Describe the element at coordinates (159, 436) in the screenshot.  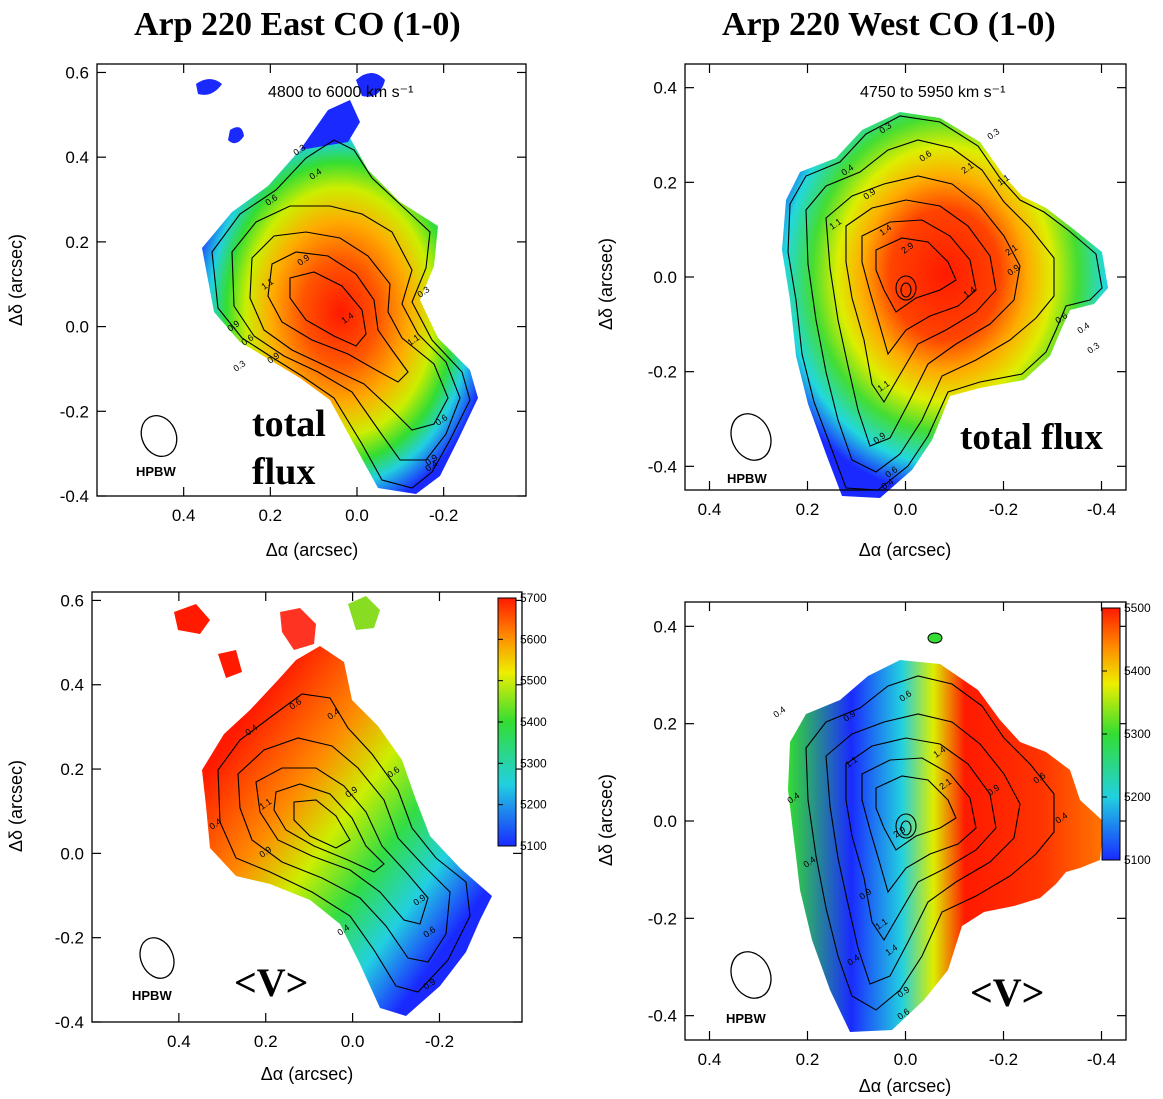
I see `east-flux-beam-ellipse` at that location.